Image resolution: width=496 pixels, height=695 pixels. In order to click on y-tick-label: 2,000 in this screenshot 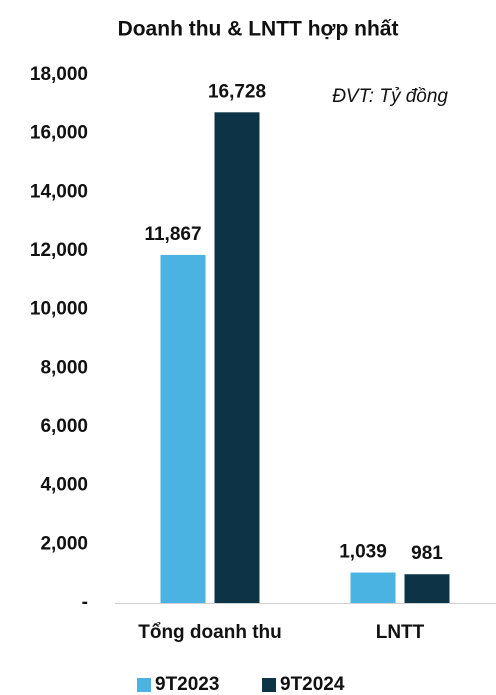, I will do `click(64, 543)`.